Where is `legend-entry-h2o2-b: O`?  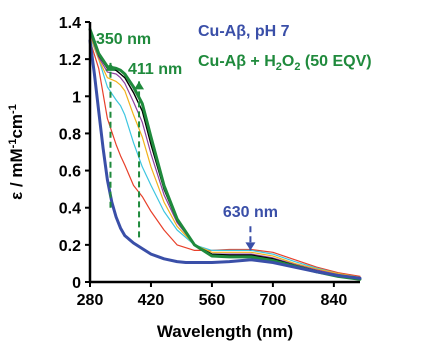 legend-entry-h2o2-b: O is located at coordinates (288, 61).